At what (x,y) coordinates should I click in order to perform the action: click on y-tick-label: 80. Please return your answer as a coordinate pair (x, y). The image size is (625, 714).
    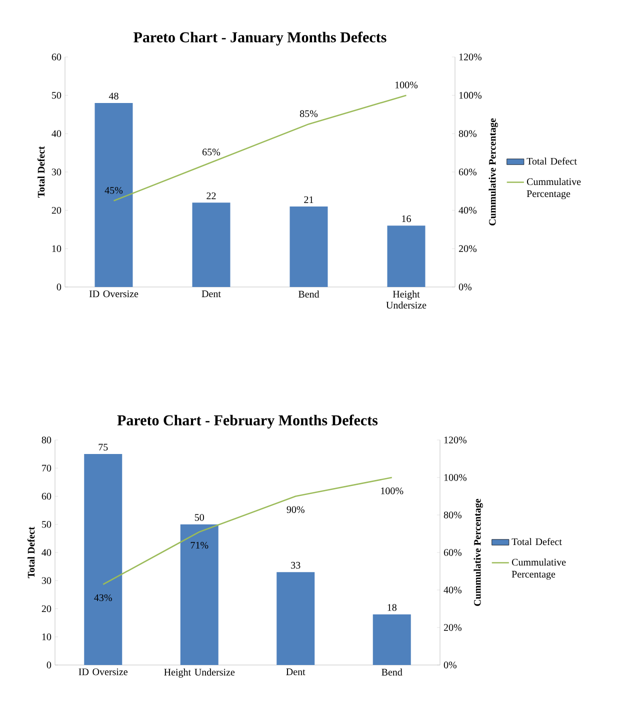
    Looking at the image, I should click on (47, 440).